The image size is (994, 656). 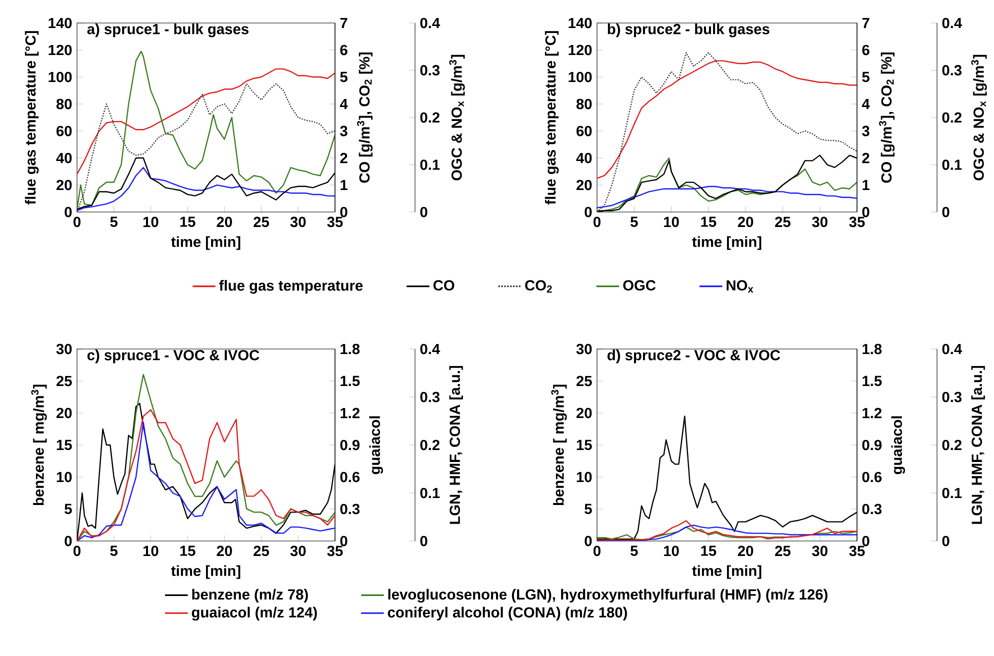 I want to click on y-tick-label: 140, so click(x=60, y=23).